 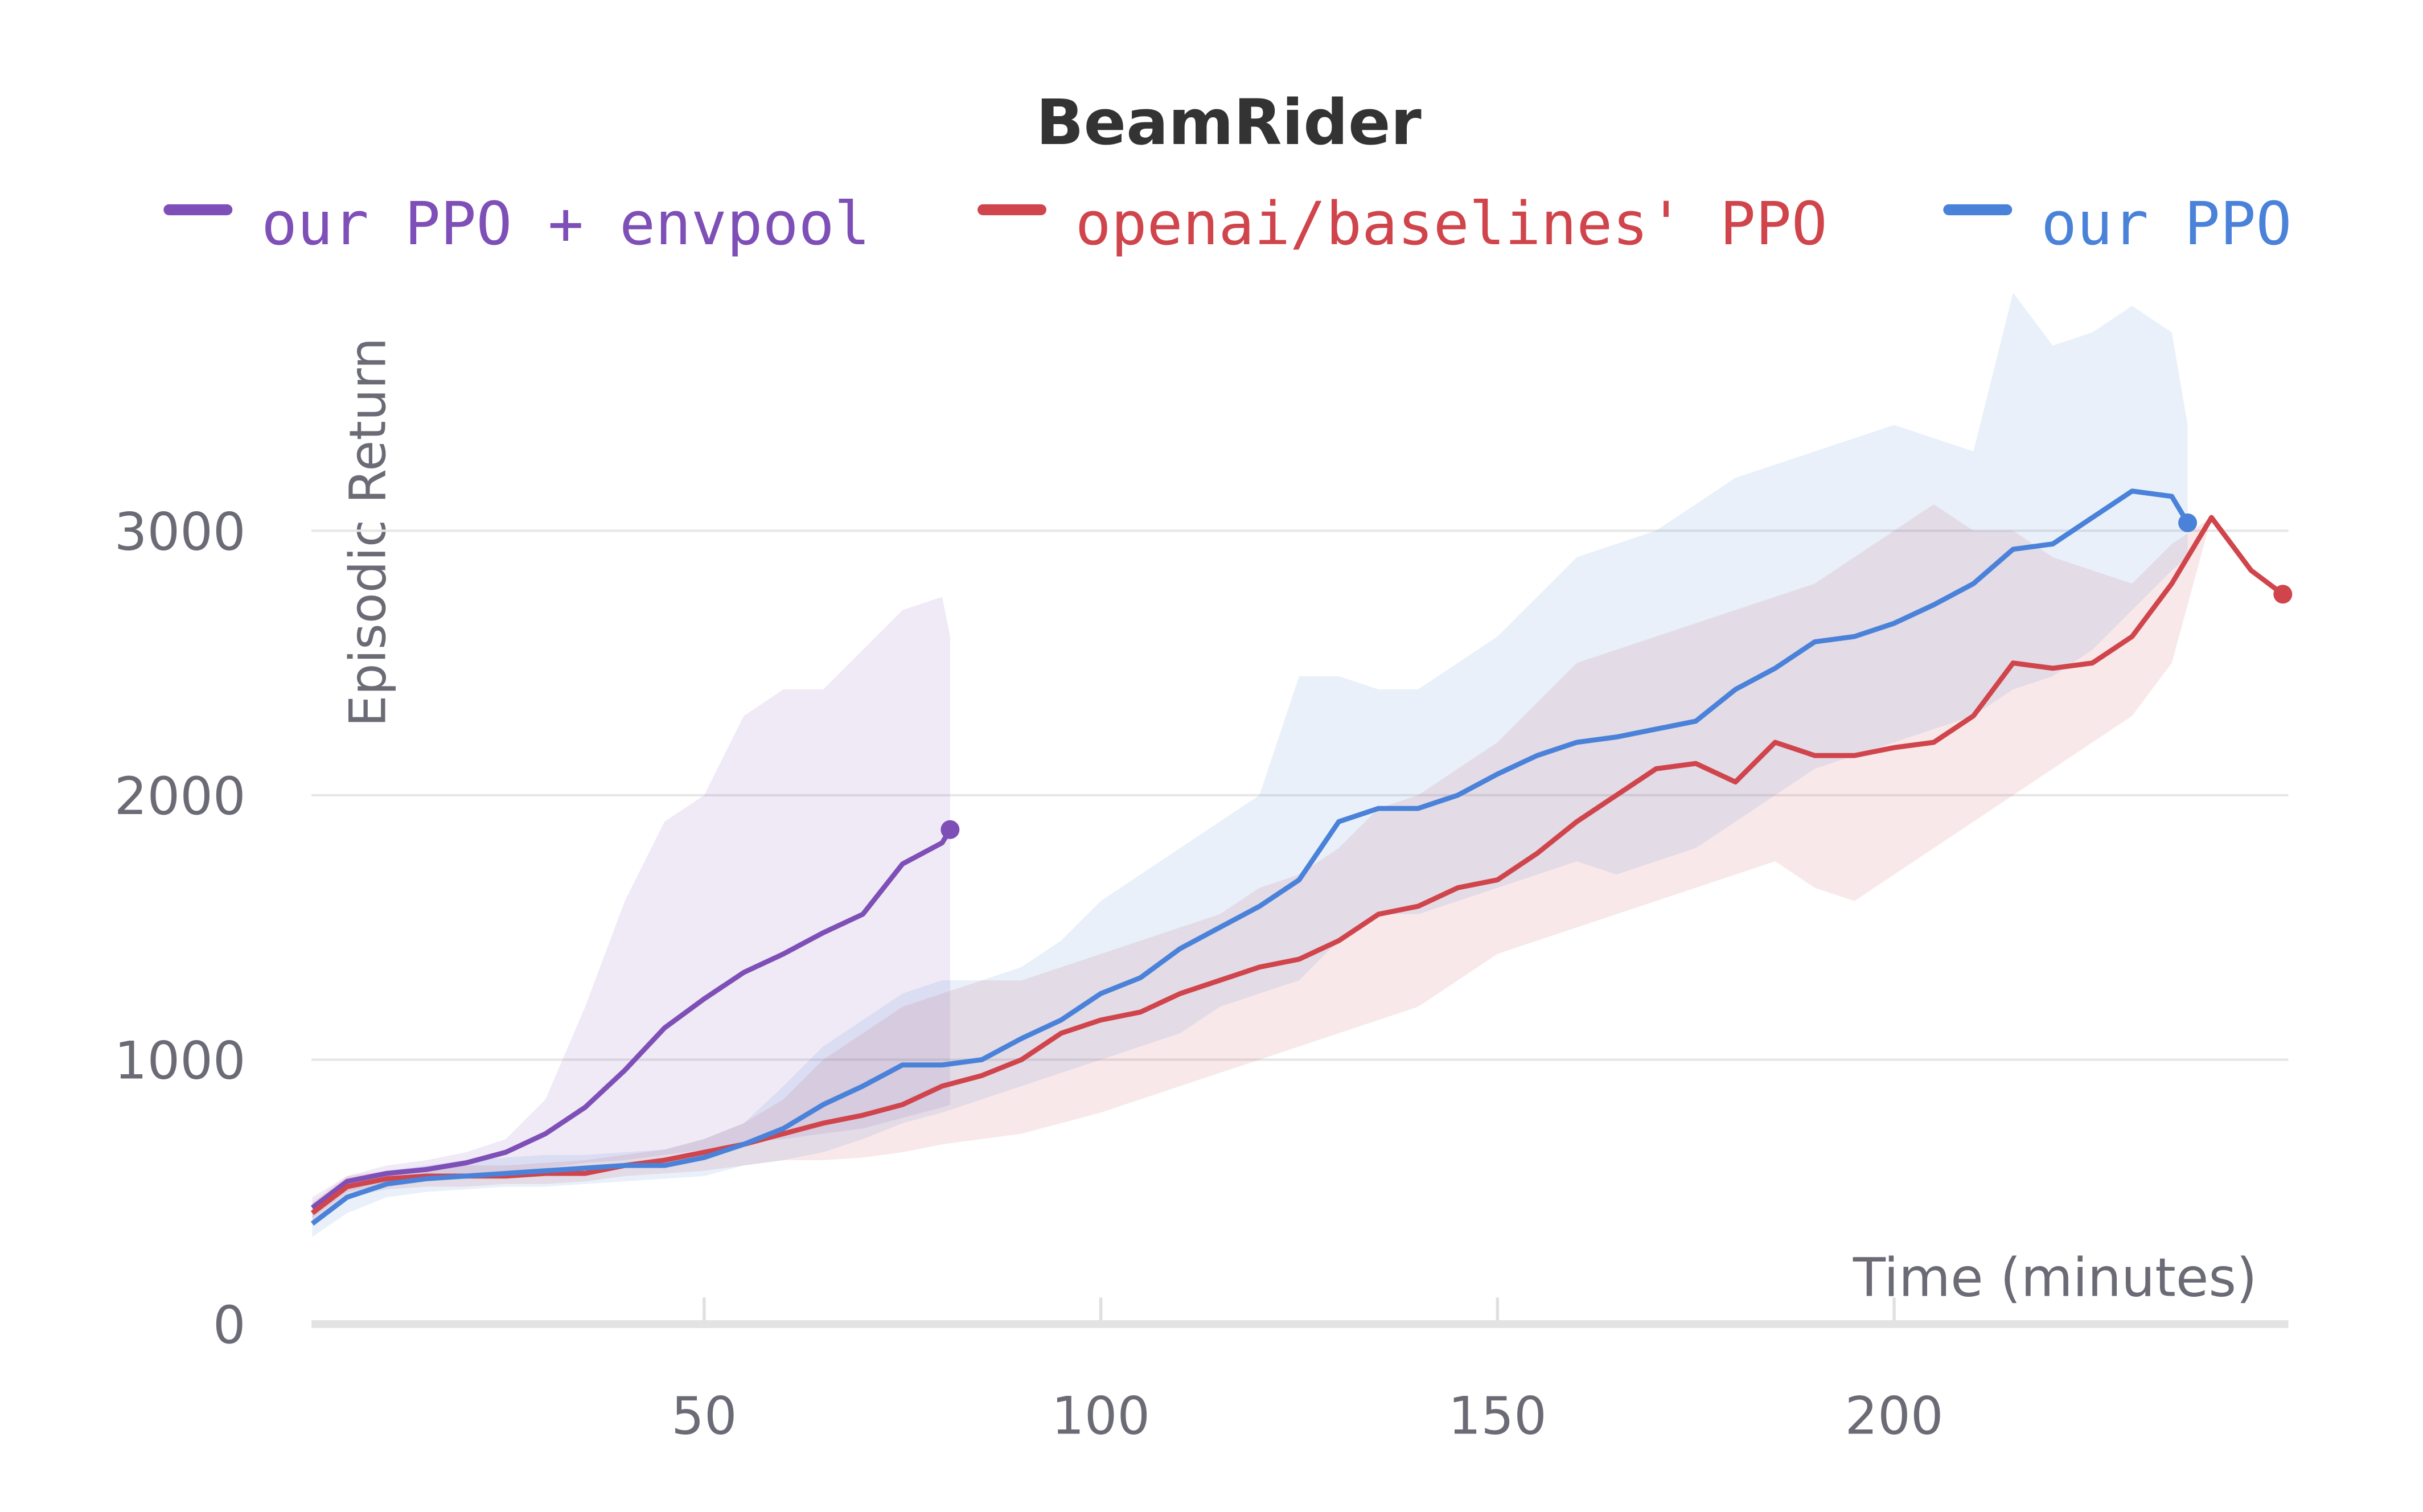 I want to click on x-axis-label: Time (minutes), so click(x=2055, y=1278).